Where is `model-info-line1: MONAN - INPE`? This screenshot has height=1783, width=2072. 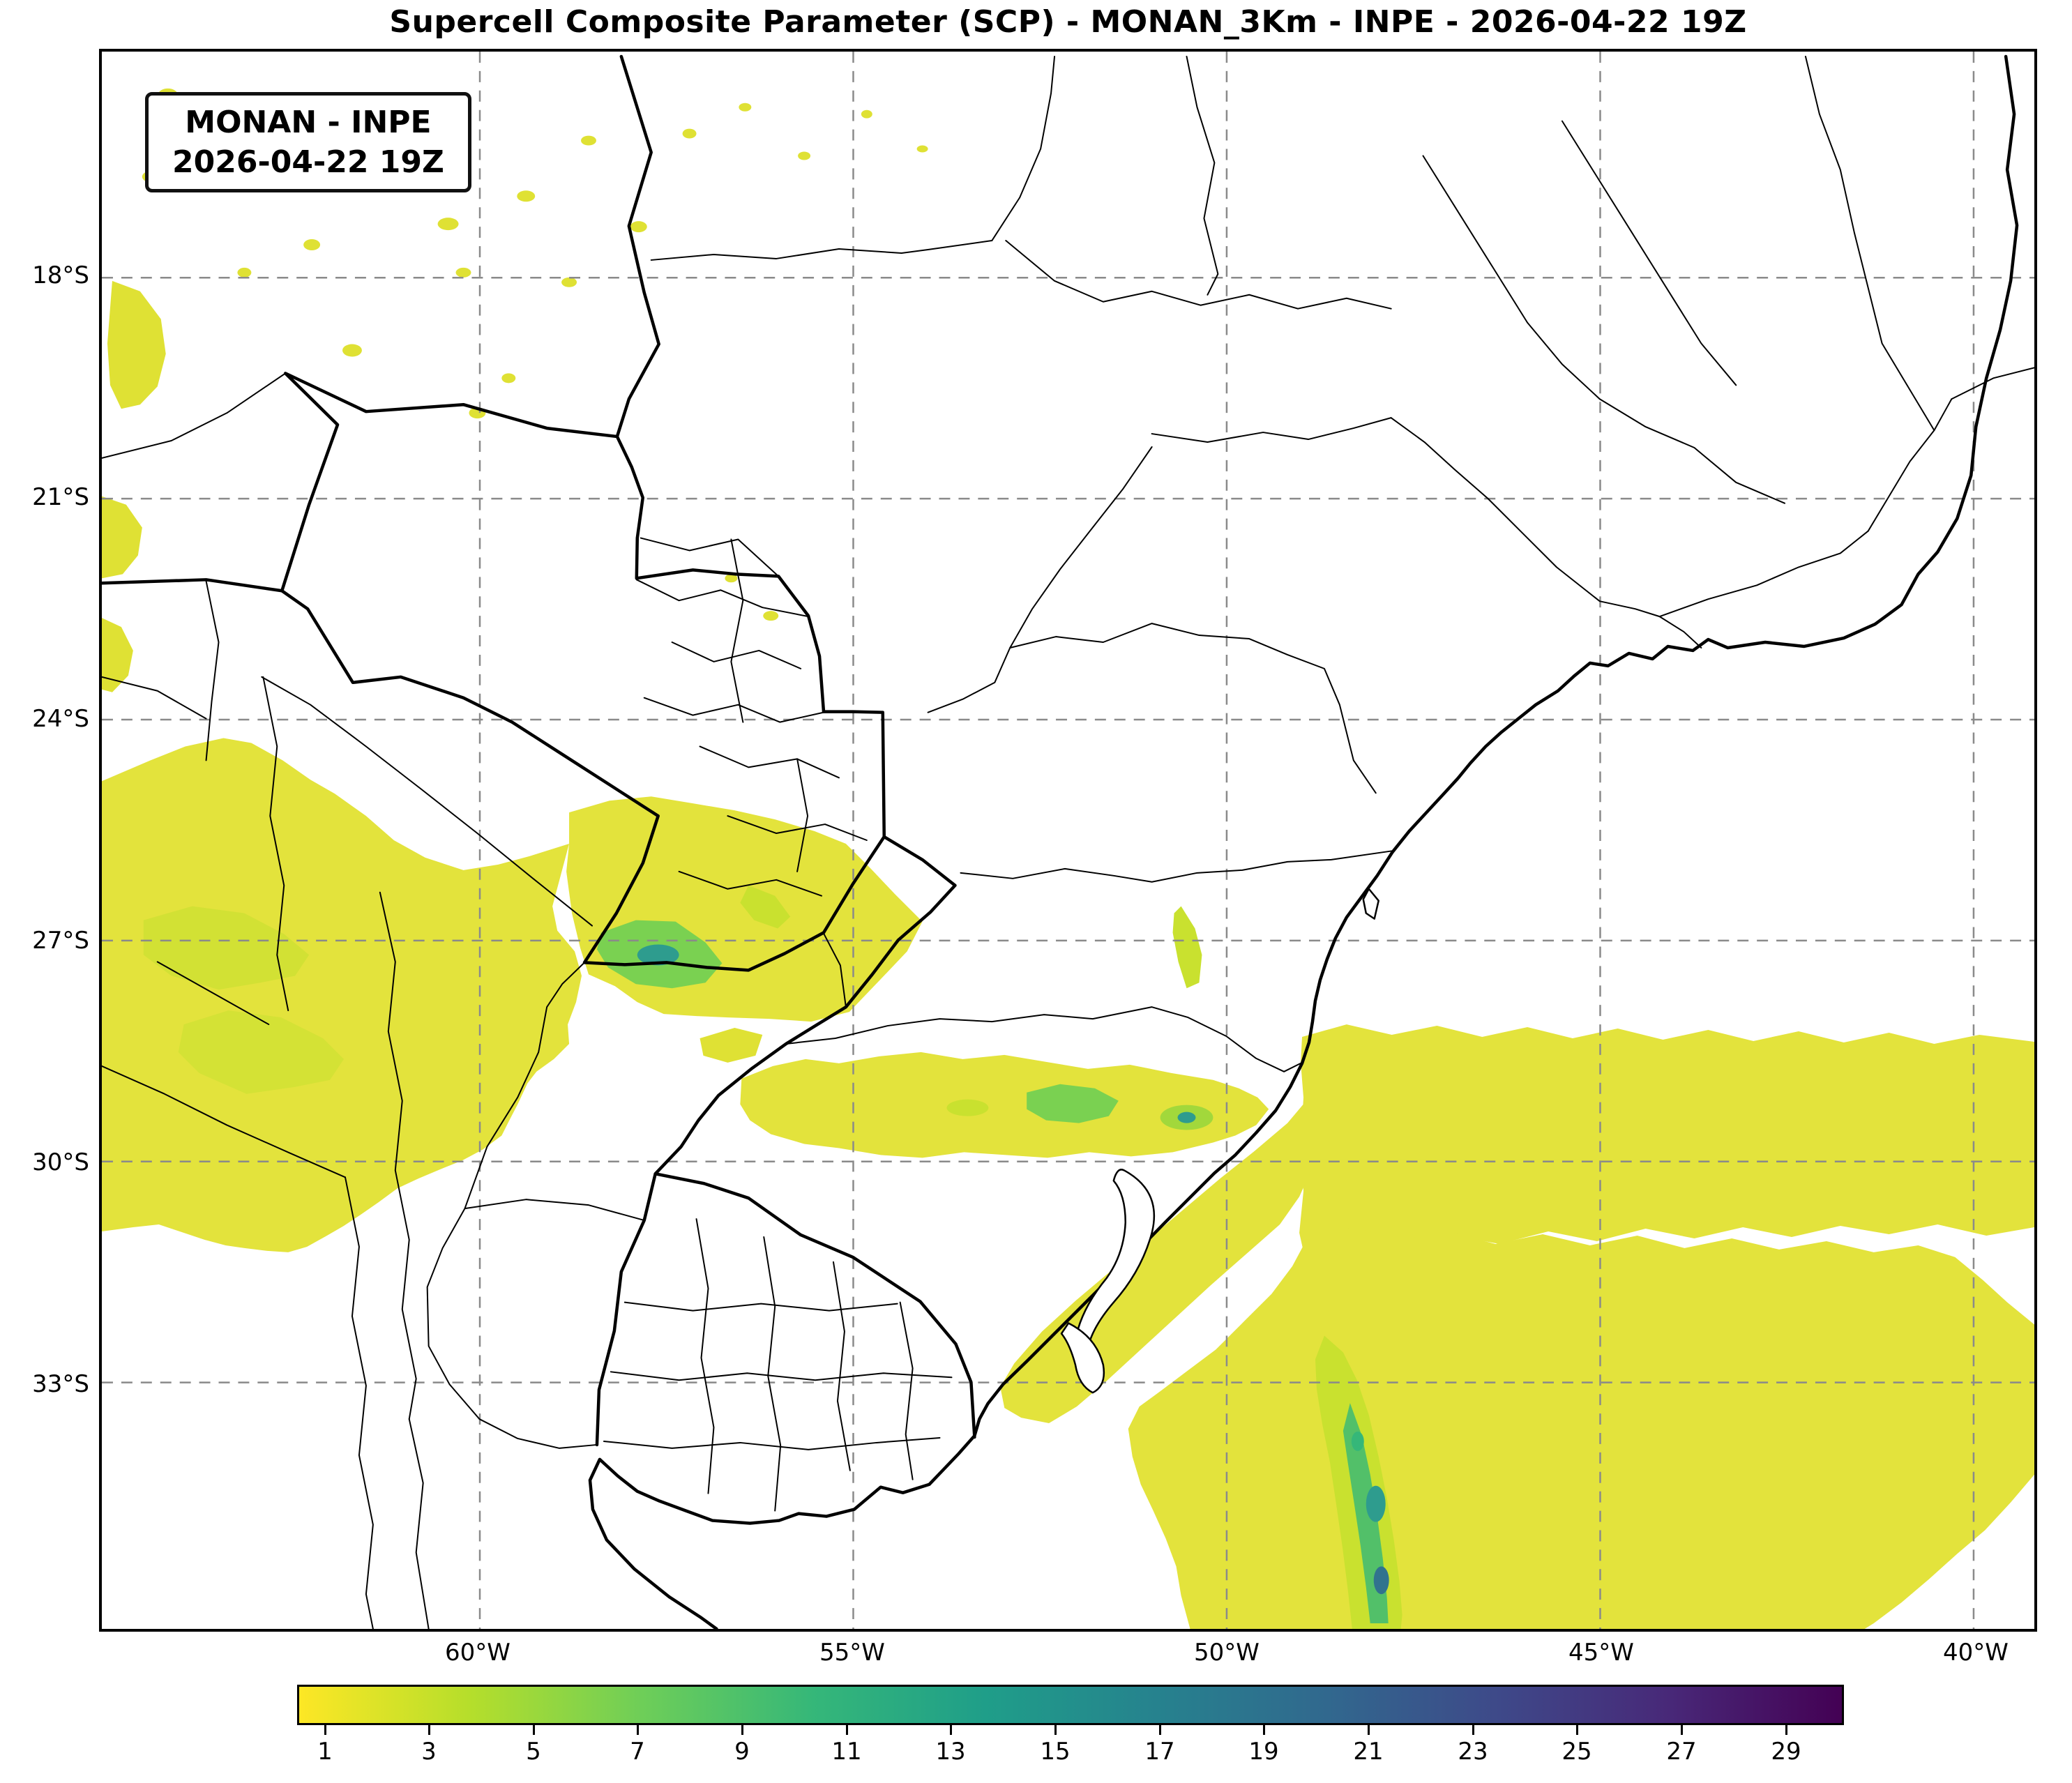 model-info-line1: MONAN - INPE is located at coordinates (308, 122).